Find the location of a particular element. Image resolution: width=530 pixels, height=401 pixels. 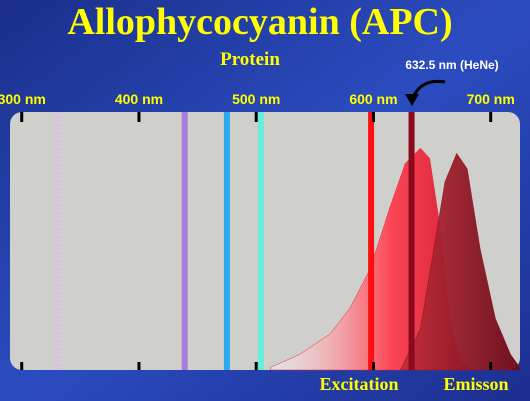

annotation-arrowhead is located at coordinates (412, 100).